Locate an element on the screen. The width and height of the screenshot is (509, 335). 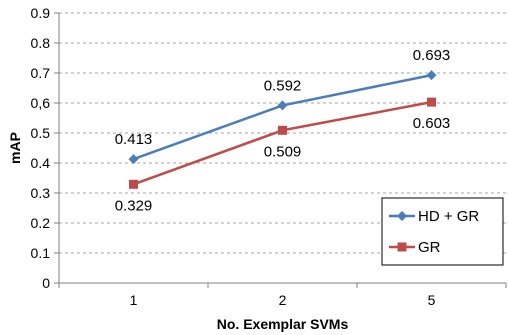
y-tick-label: 0.4 is located at coordinates (41, 163).